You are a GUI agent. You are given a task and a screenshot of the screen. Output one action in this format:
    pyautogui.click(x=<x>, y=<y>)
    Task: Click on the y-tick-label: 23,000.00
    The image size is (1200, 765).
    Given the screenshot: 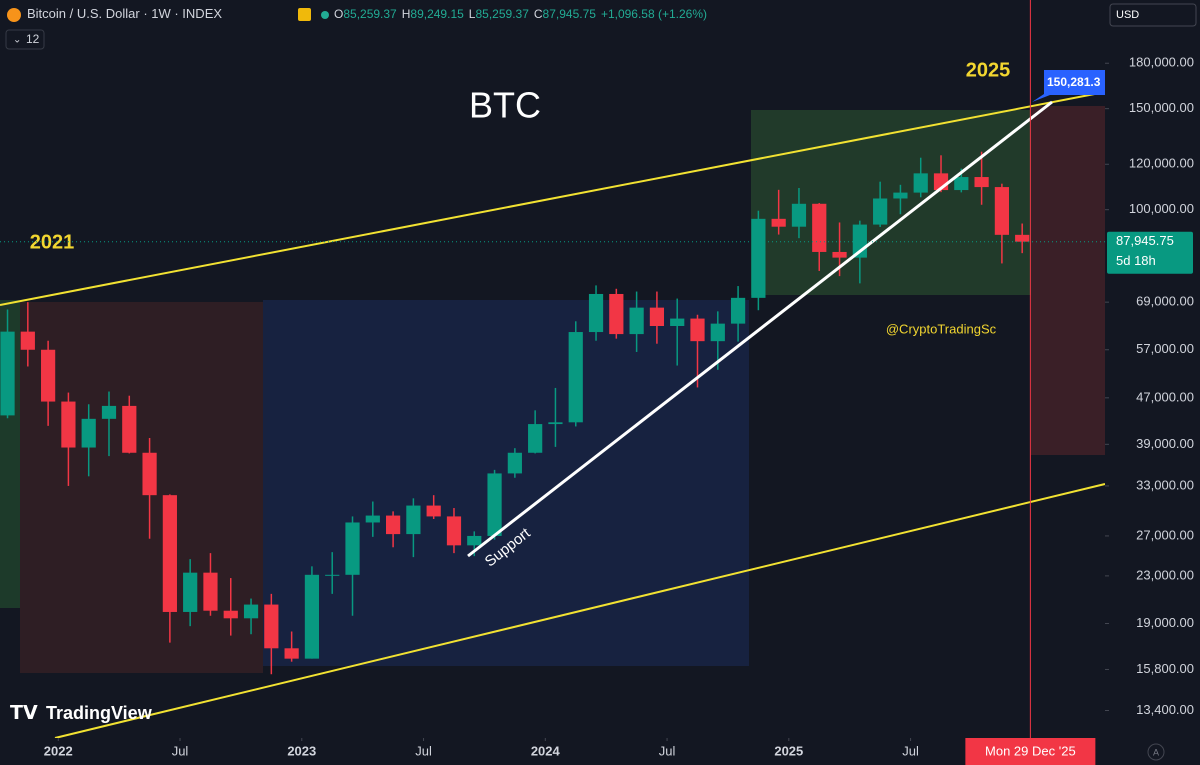 What is the action you would take?
    pyautogui.click(x=1165, y=574)
    